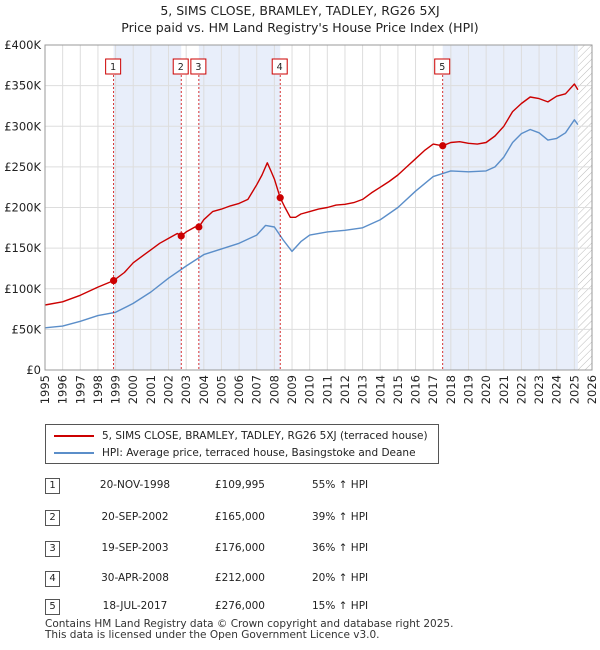 The image size is (600, 650). I want to click on table-row: 5 18-JUL-2017 £276,000 15% ↑ HPI, so click(300, 607).